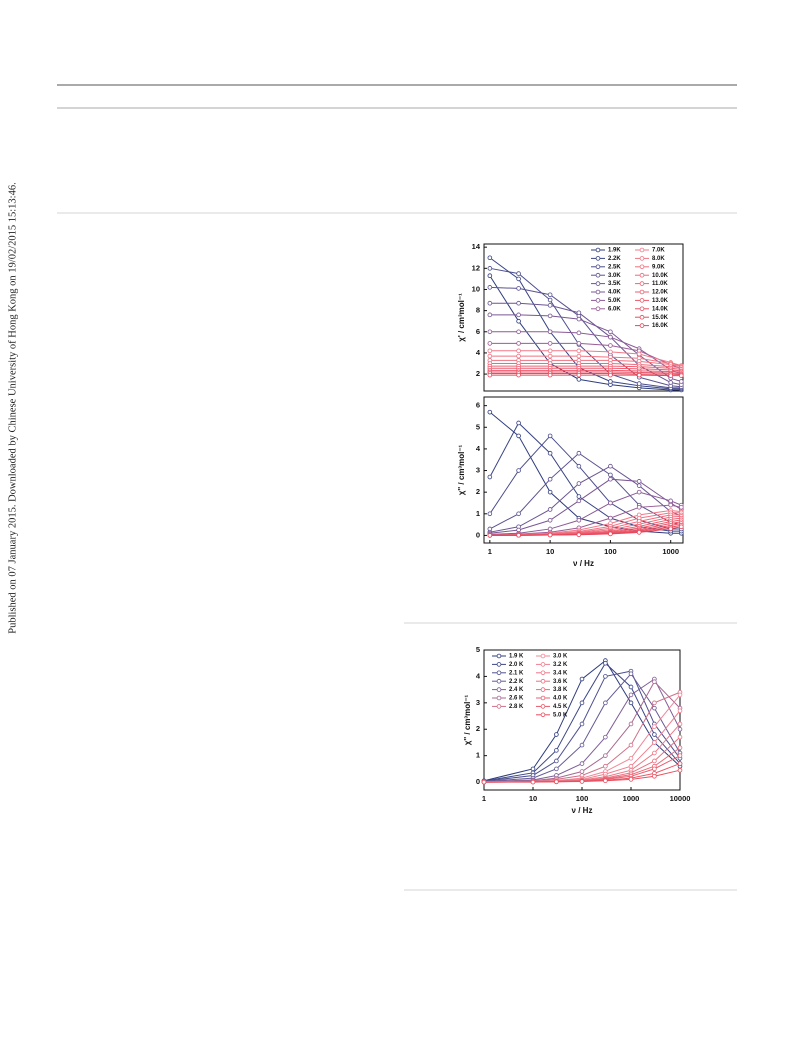  Describe the element at coordinates (614, 251) in the screenshot. I see `legend-label: 1.9K` at that location.